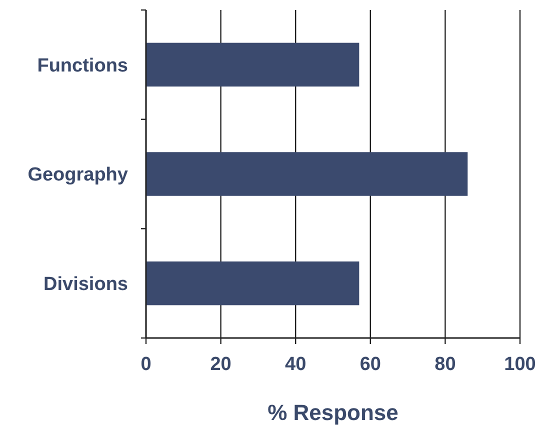  I want to click on x-tick-label: 0, so click(146, 364).